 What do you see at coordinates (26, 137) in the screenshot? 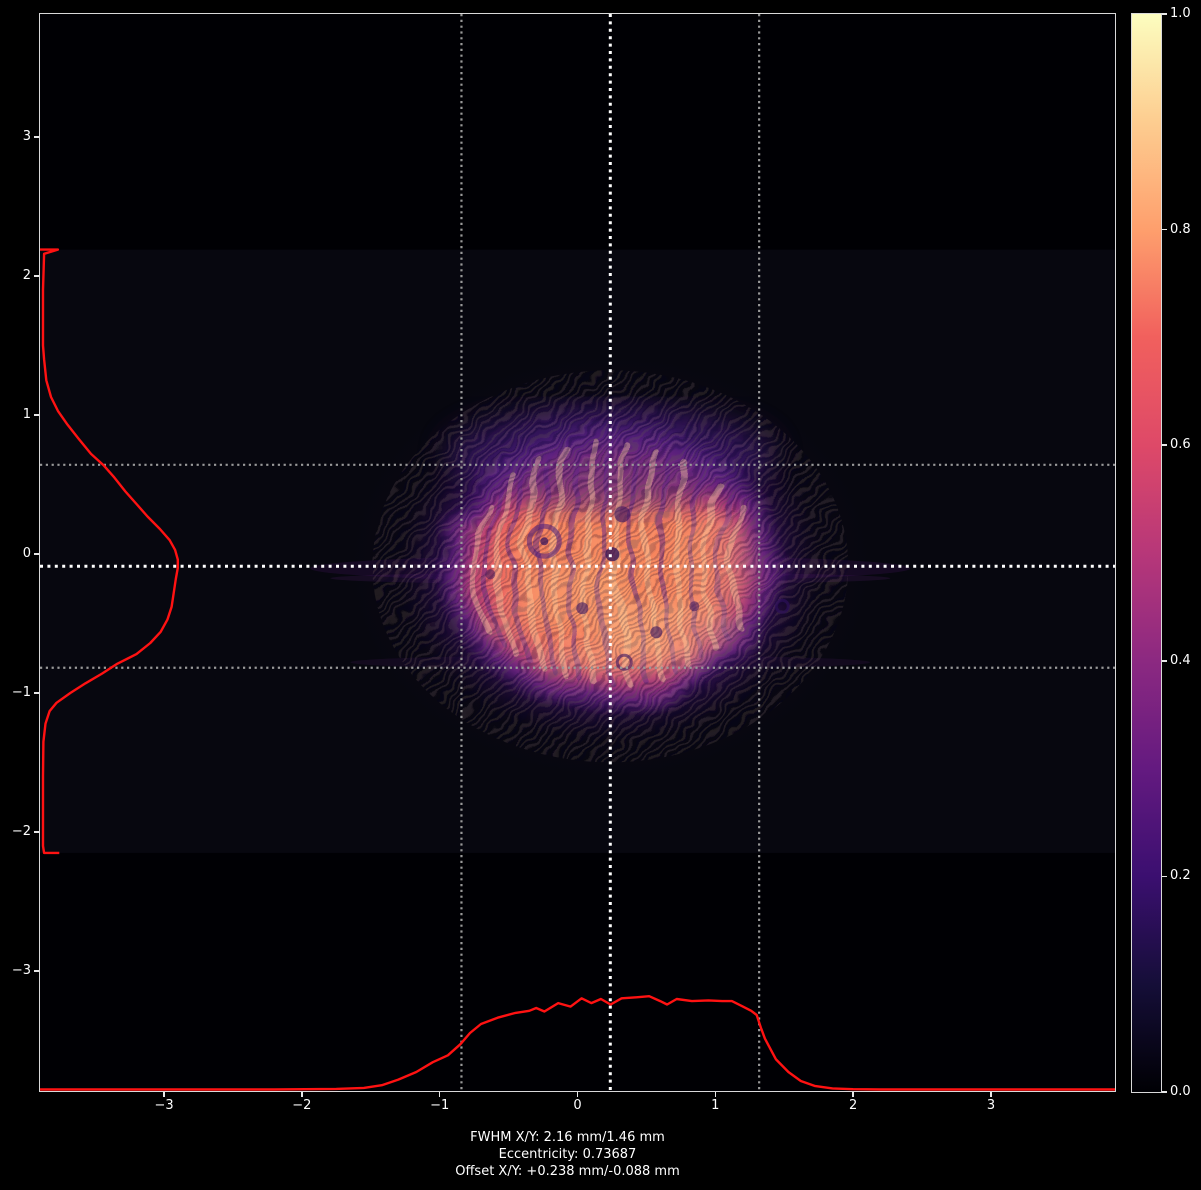
I see `y-tick-label: 3` at bounding box center [26, 137].